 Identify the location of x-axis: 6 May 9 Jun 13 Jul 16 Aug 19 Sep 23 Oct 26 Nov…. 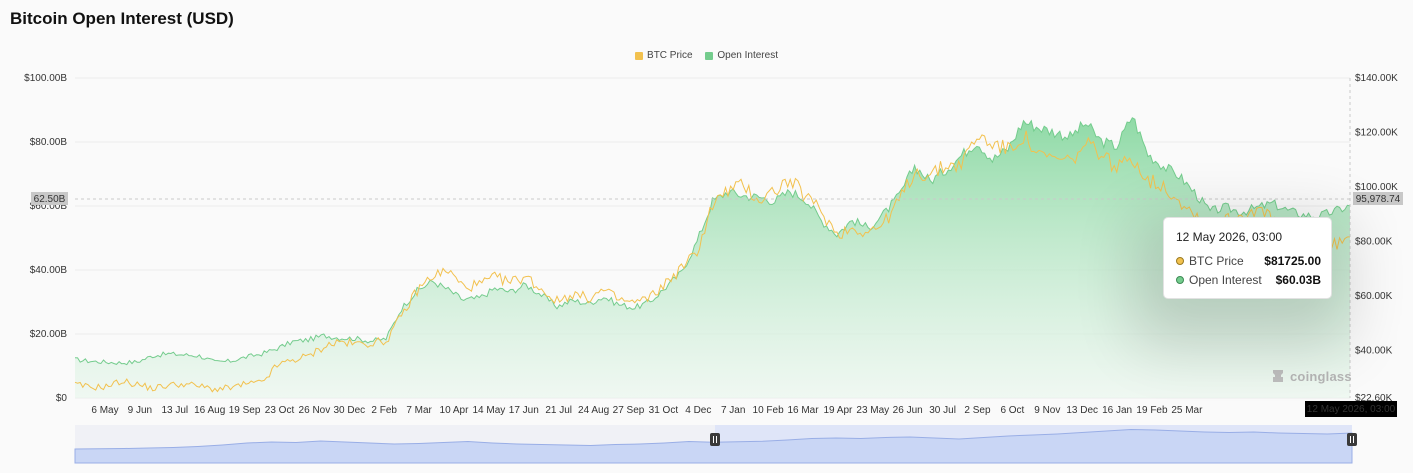
(647, 410).